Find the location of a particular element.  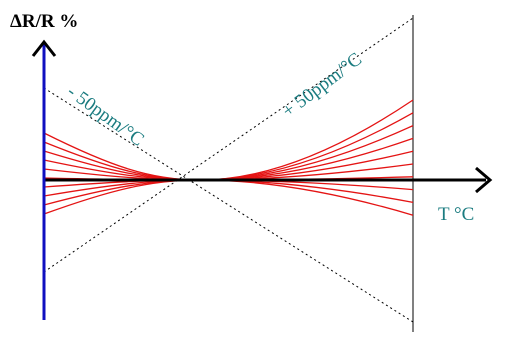

x-axis-arrow is located at coordinates (484, 180).